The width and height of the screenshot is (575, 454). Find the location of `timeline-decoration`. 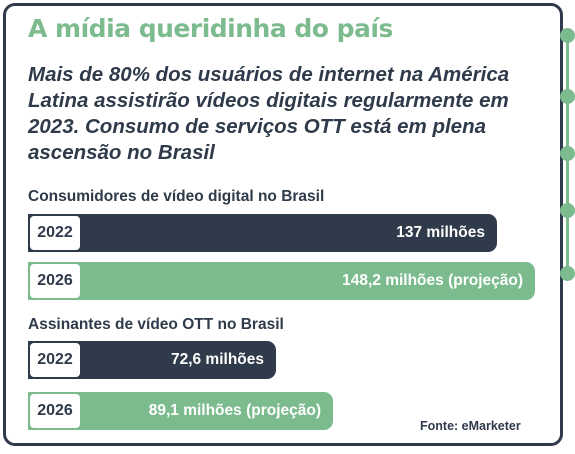

timeline-decoration is located at coordinates (567, 158).